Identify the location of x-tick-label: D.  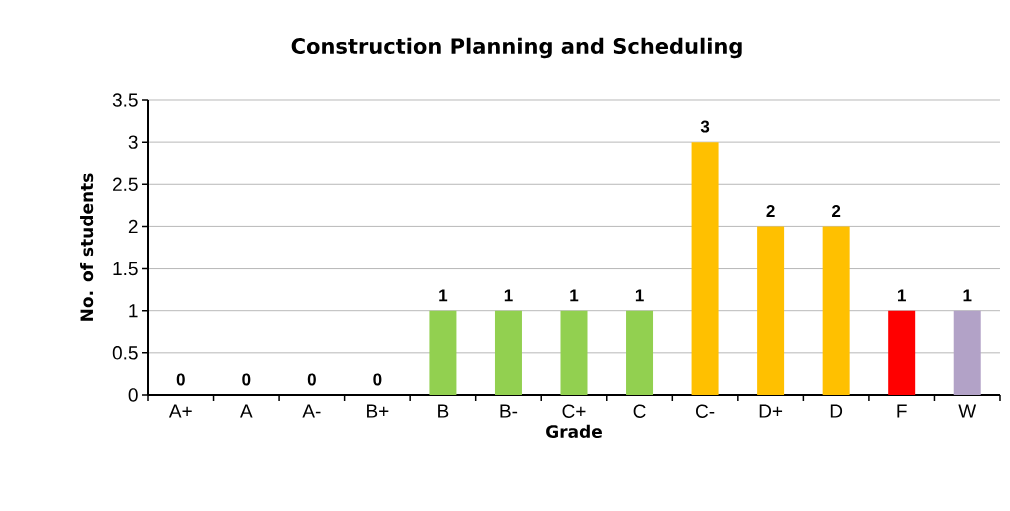
(836, 411).